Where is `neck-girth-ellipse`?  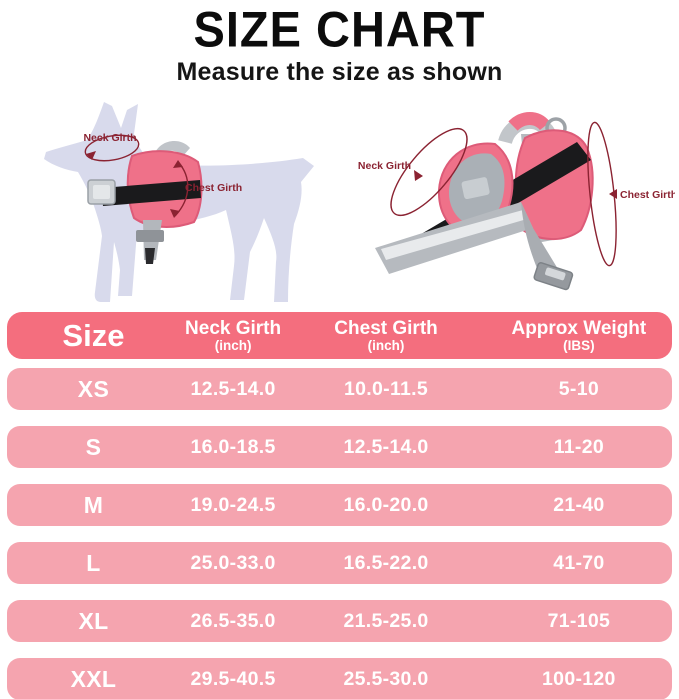
neck-girth-ellipse is located at coordinates (112, 148).